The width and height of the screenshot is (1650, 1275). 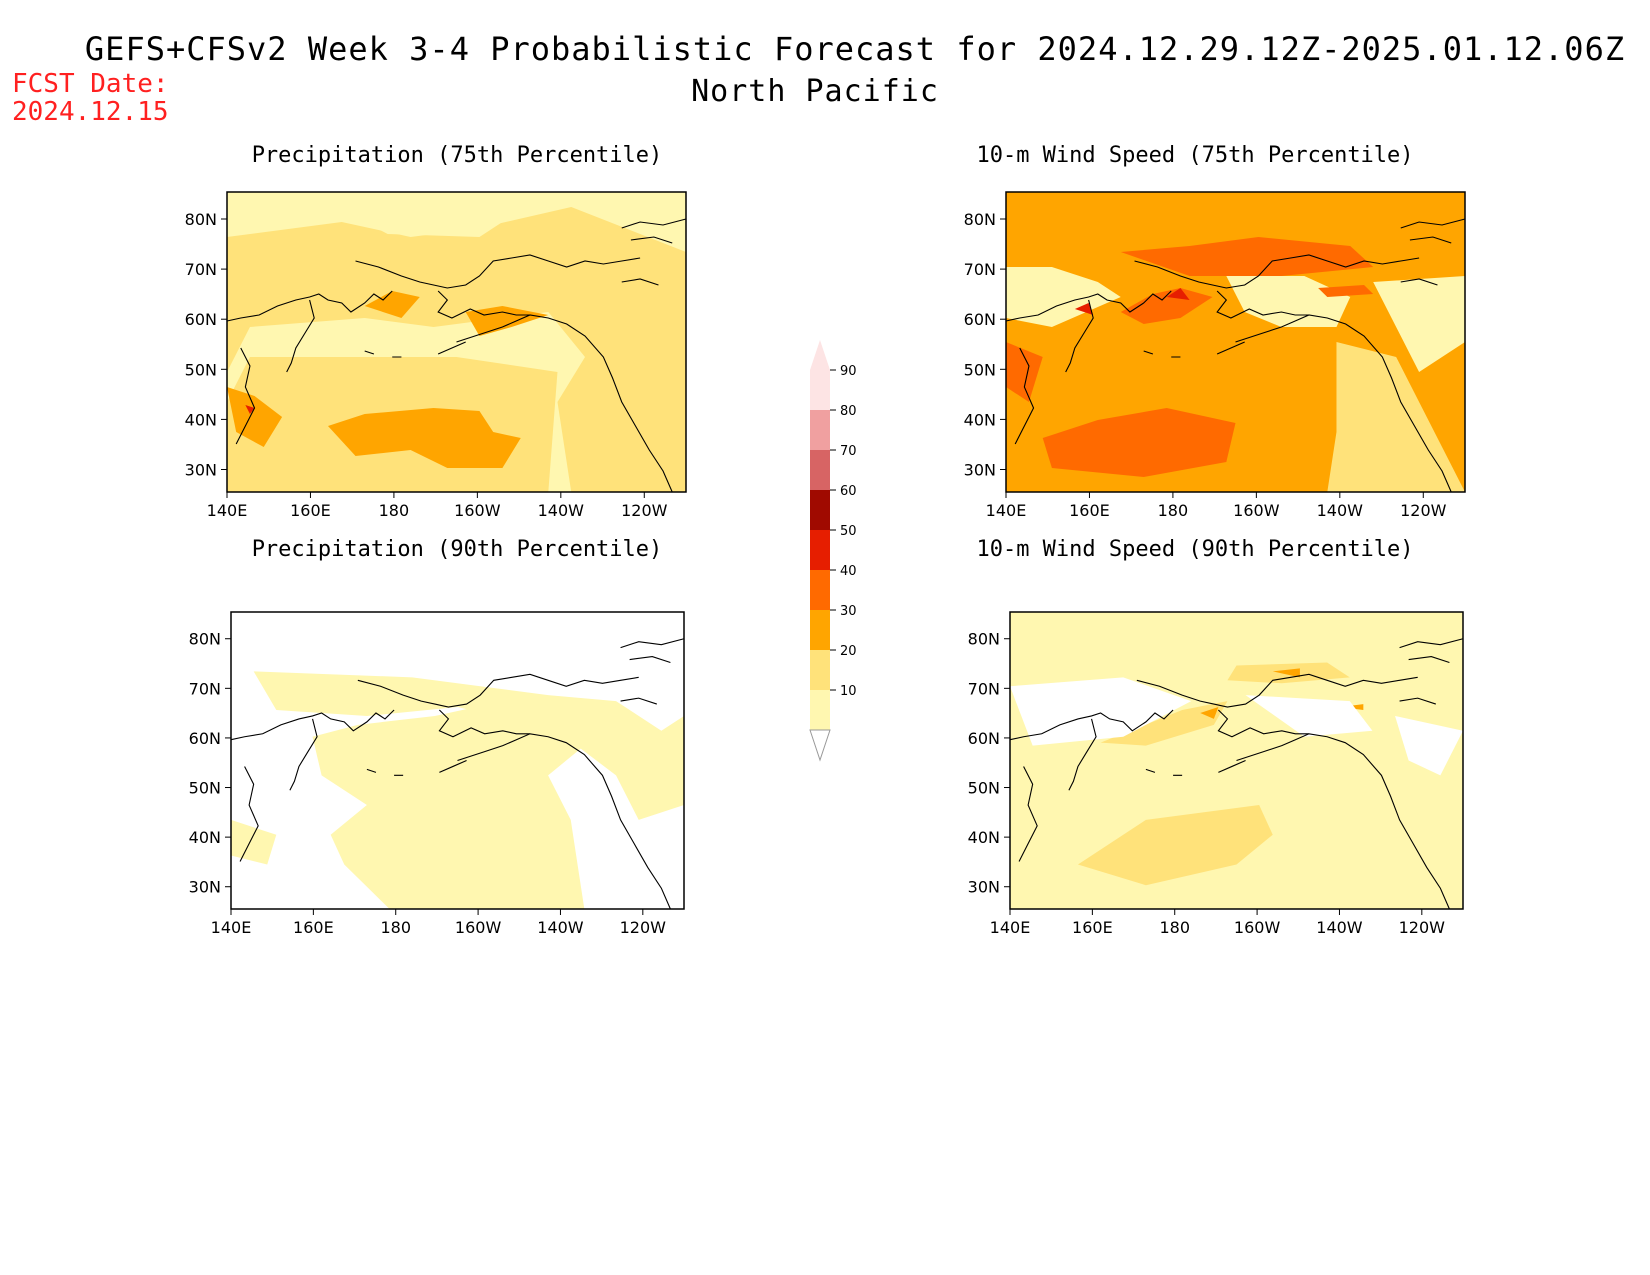 What do you see at coordinates (848, 451) in the screenshot?
I see `colorbar-label: 70` at bounding box center [848, 451].